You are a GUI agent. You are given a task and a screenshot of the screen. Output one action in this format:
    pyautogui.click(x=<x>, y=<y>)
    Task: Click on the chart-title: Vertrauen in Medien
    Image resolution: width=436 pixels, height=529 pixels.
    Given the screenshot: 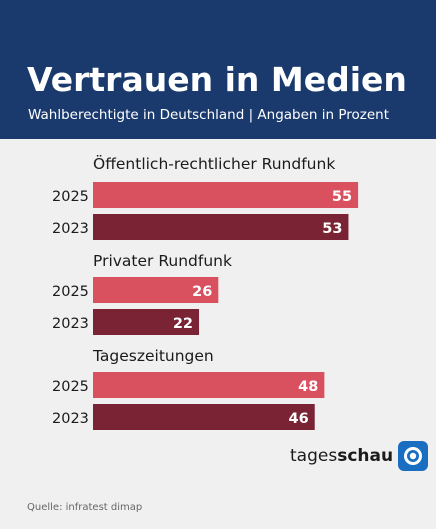 What is the action you would take?
    pyautogui.click(x=217, y=79)
    